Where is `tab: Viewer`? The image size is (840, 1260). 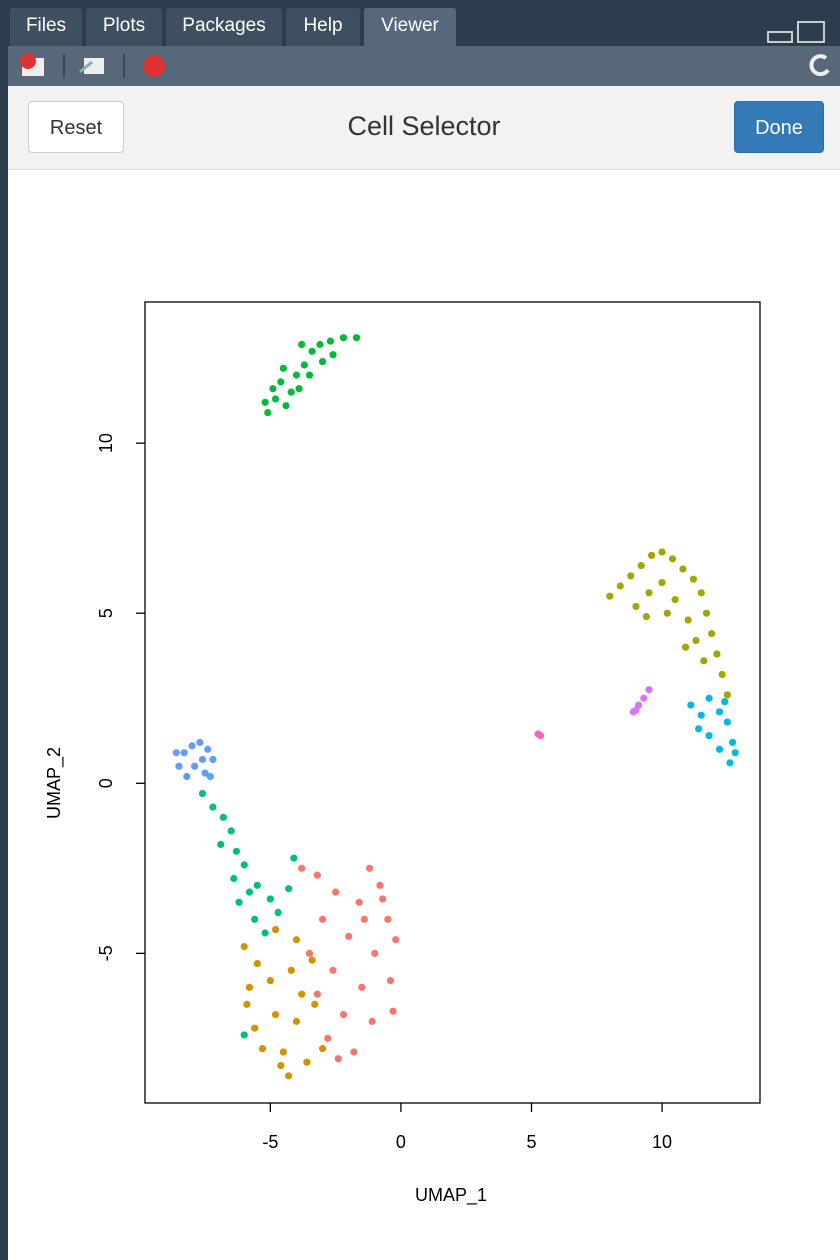
tab: Viewer is located at coordinates (410, 27).